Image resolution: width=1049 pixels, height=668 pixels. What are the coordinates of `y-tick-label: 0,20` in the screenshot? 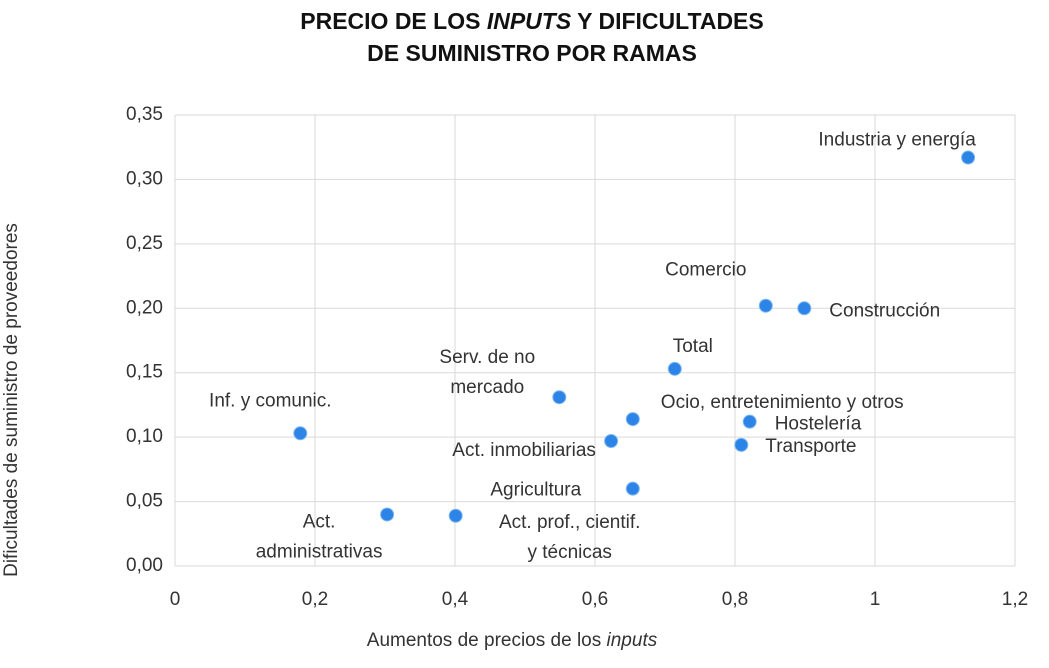 It's located at (144, 307).